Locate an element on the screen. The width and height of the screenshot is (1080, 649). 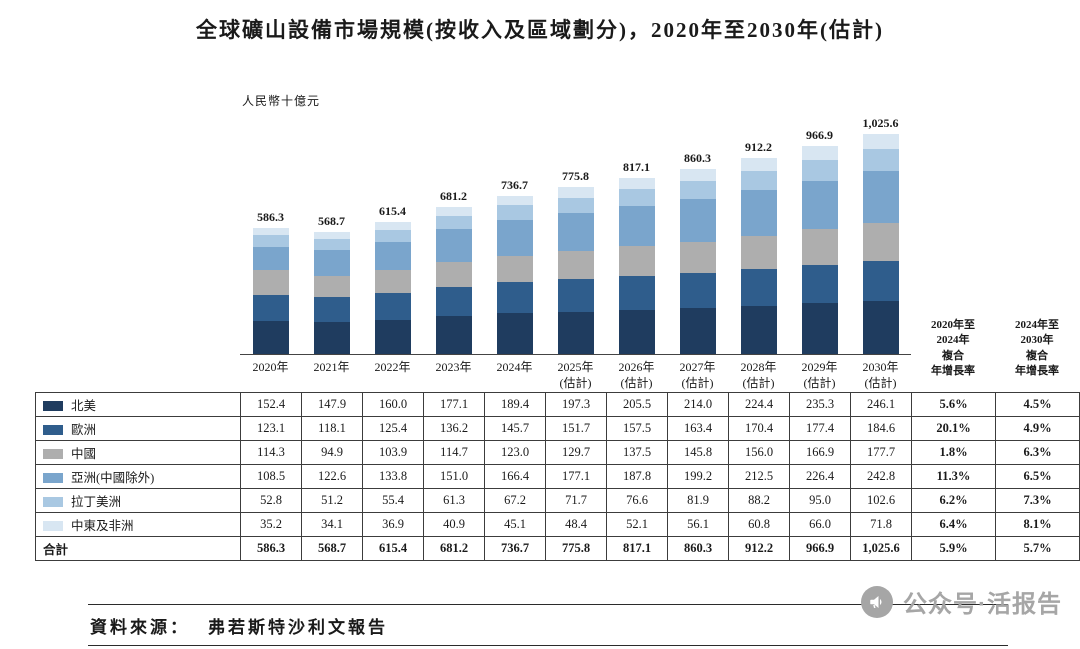
value-cell: 1,025.6 is located at coordinates (881, 548).